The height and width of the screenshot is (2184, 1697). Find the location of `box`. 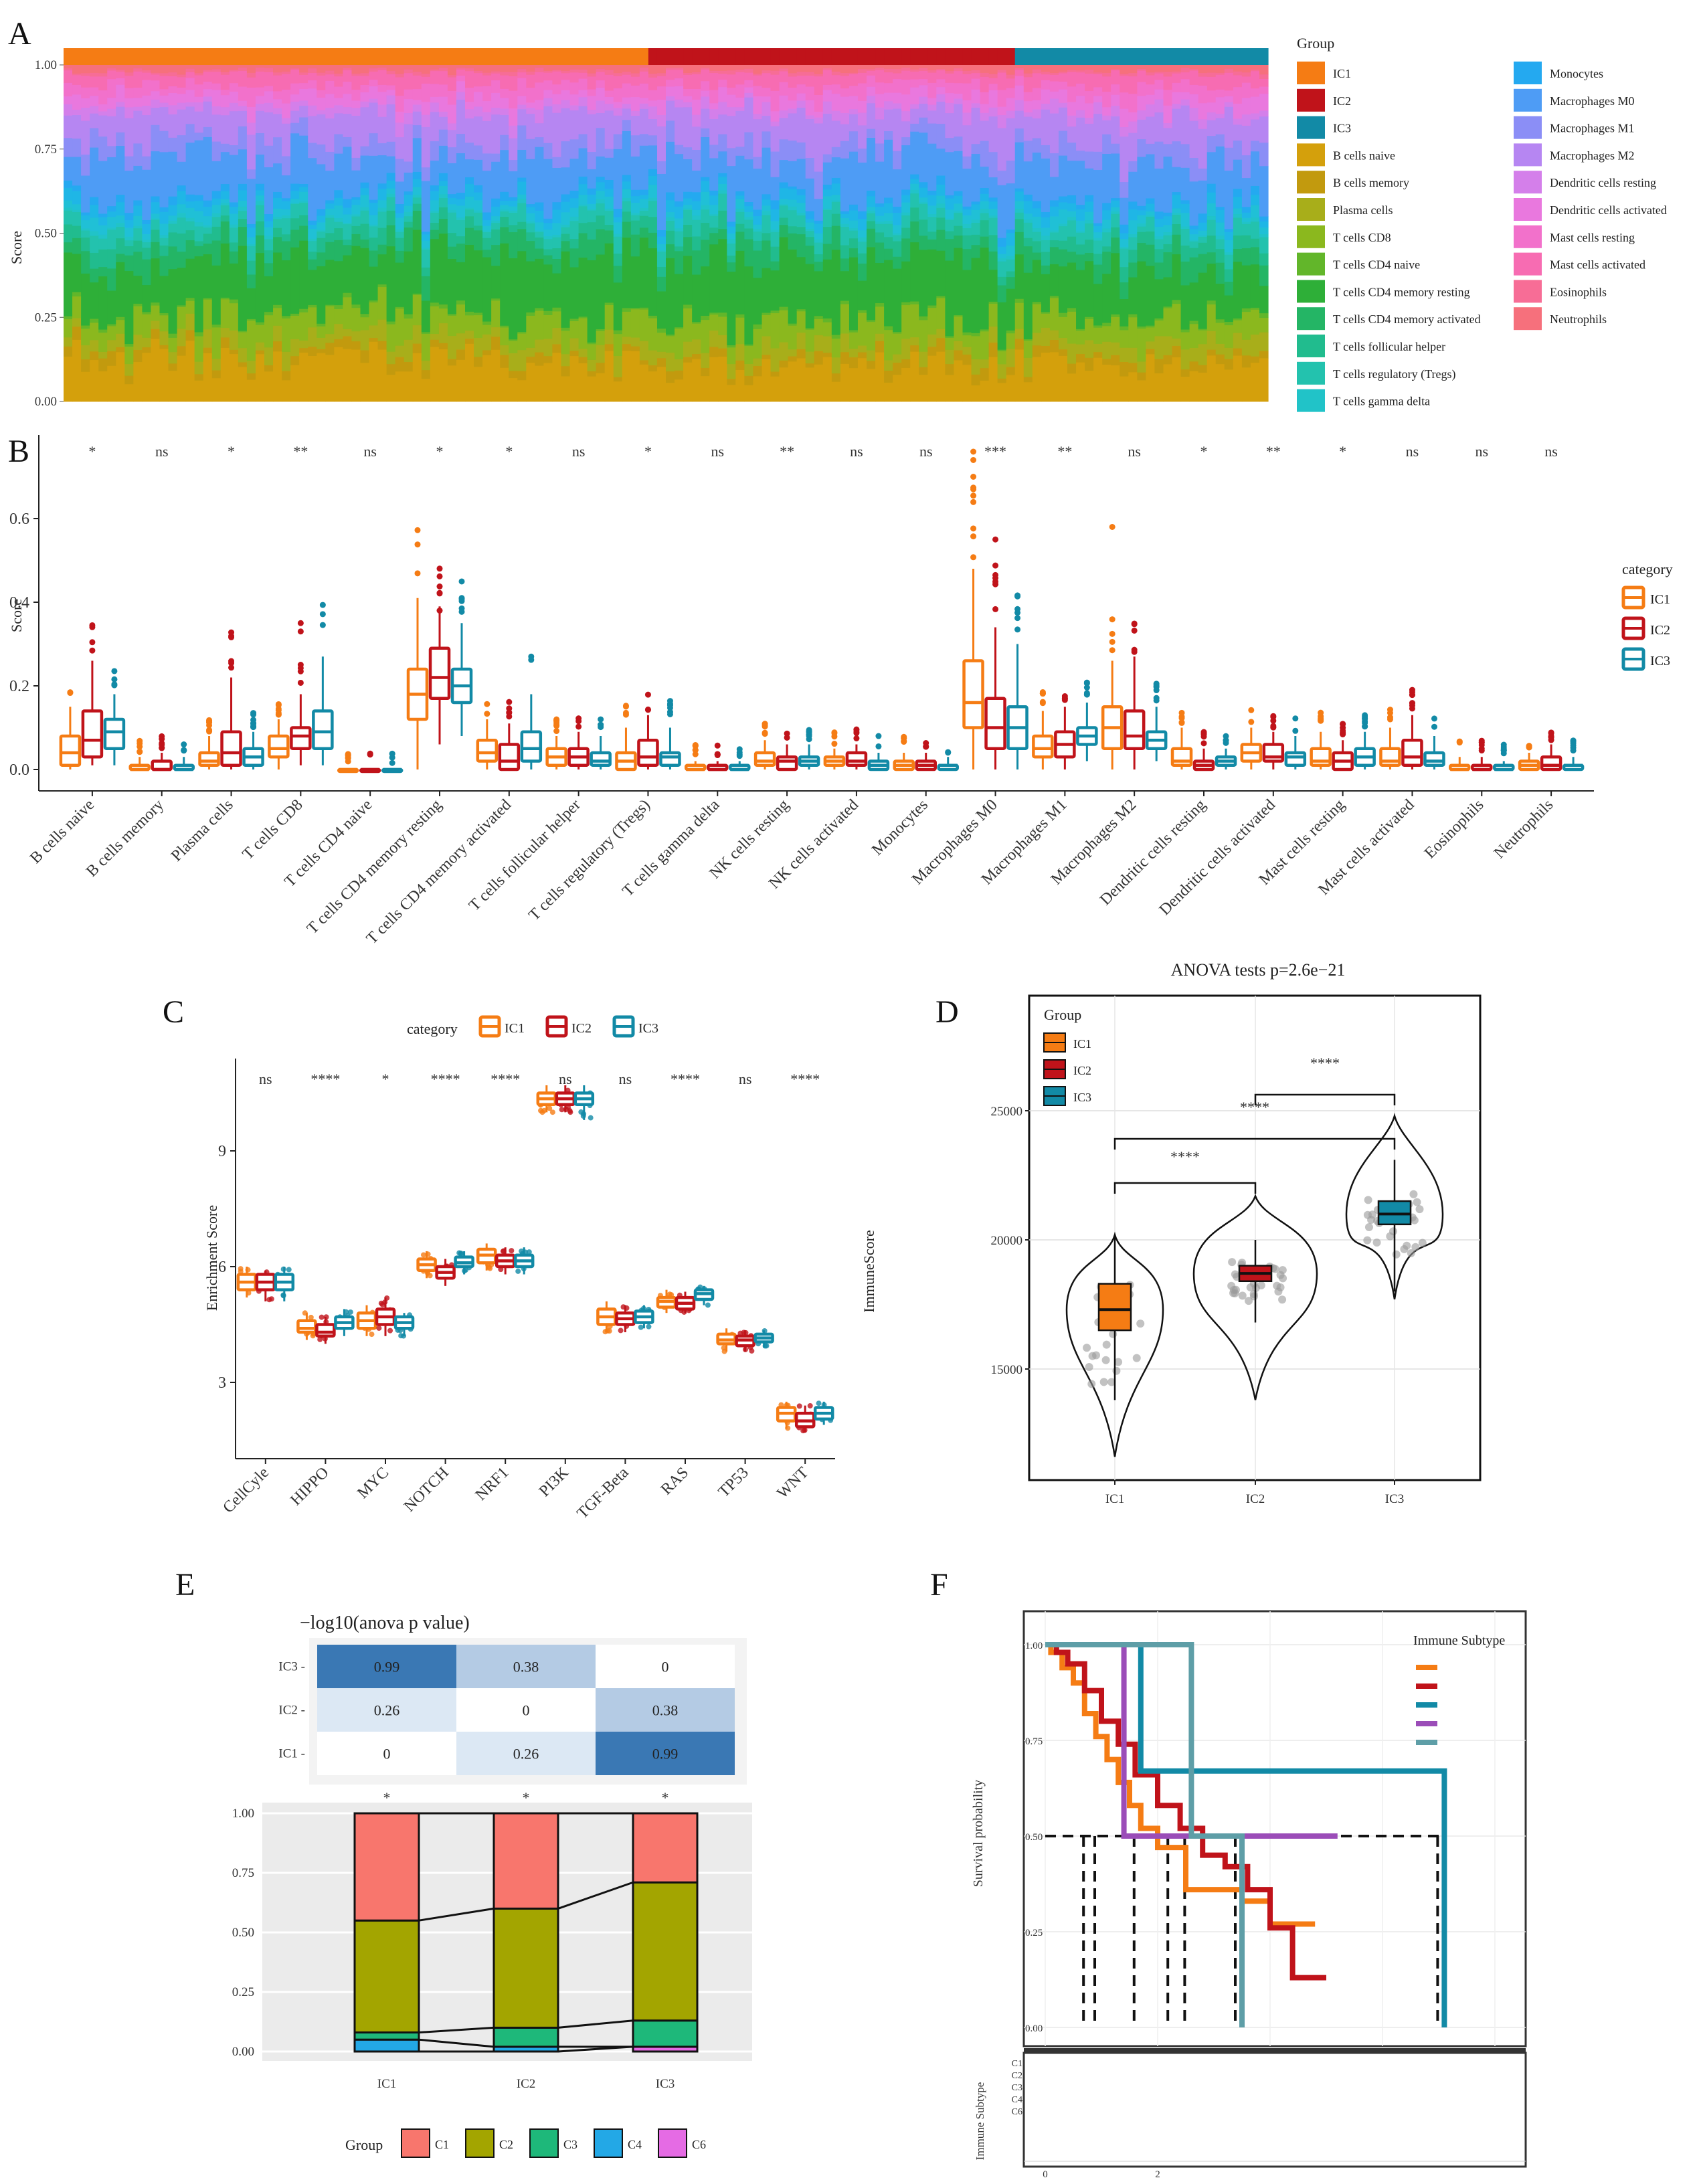

box is located at coordinates (995, 723).